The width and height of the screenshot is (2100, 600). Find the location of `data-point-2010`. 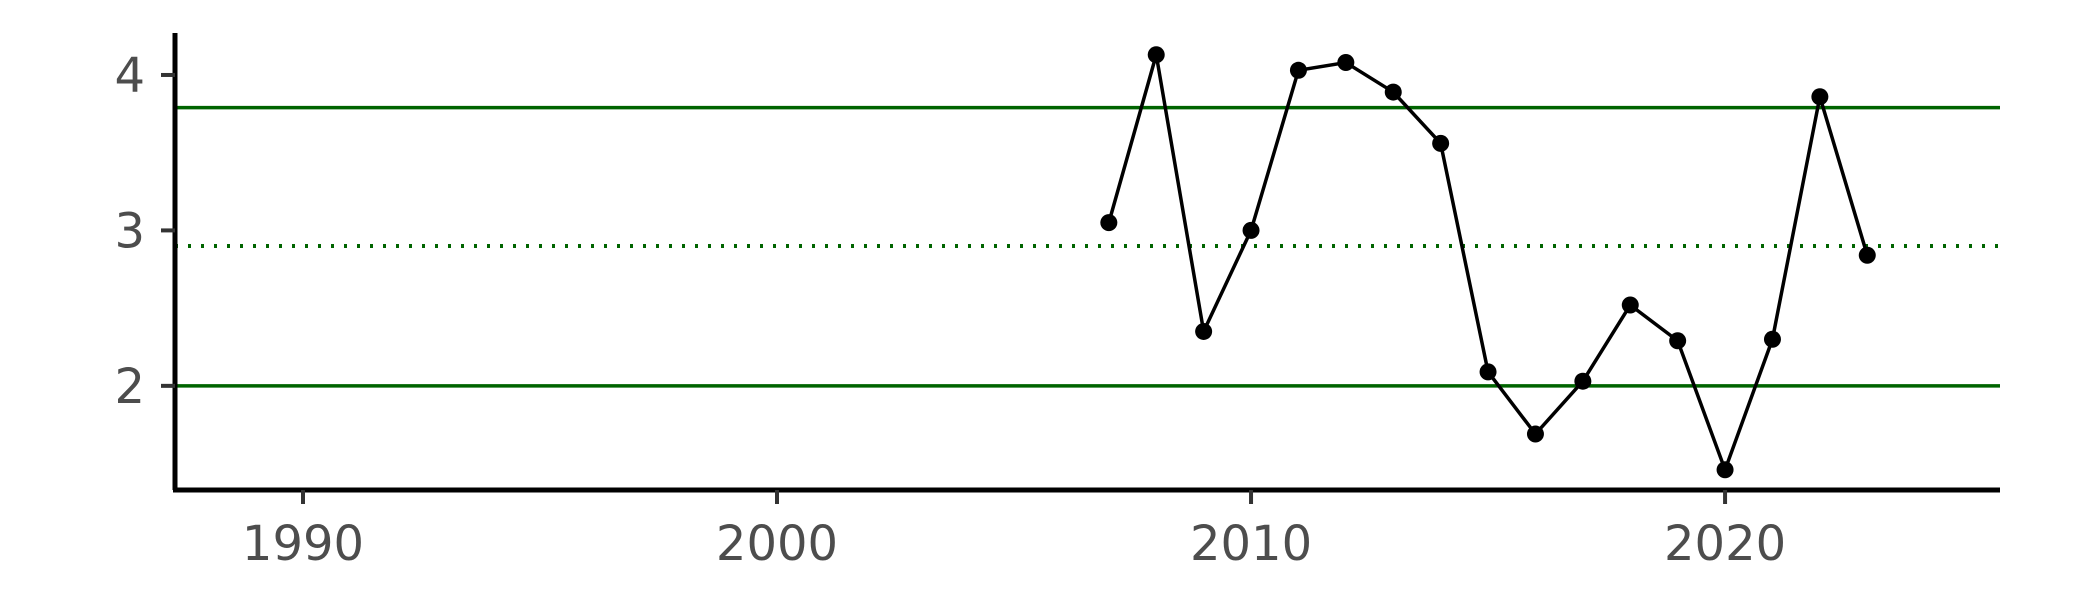

data-point-2010 is located at coordinates (1251, 230).